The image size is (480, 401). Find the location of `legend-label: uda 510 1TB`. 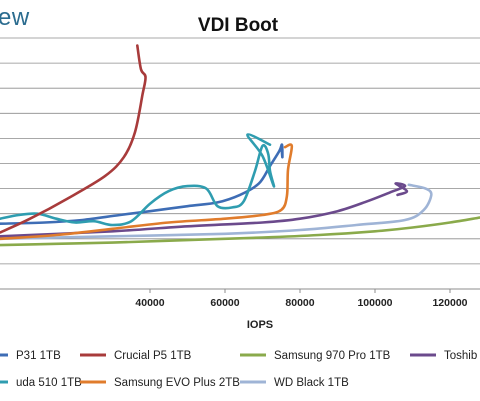

legend-label: uda 510 1TB is located at coordinates (49, 383).